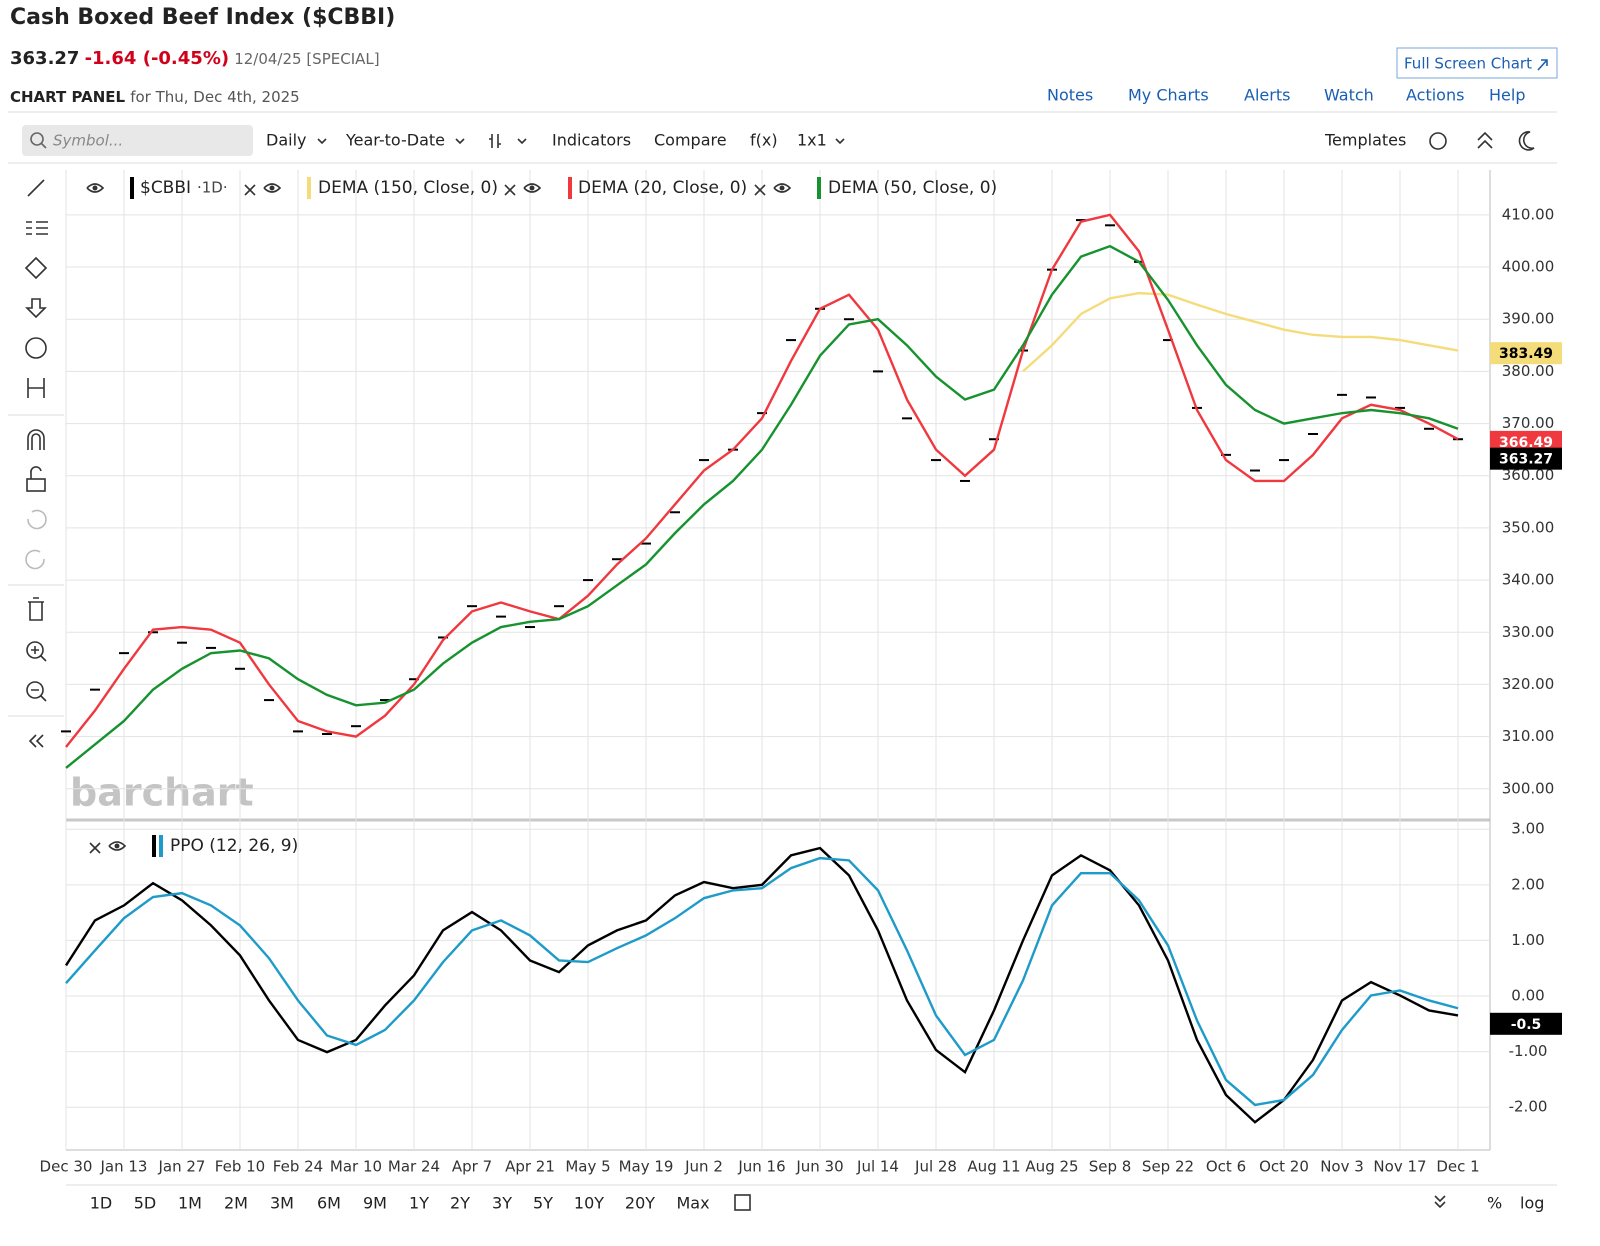  Describe the element at coordinates (1051, 1167) in the screenshot. I see `x-tick-label: Aug 25` at that location.